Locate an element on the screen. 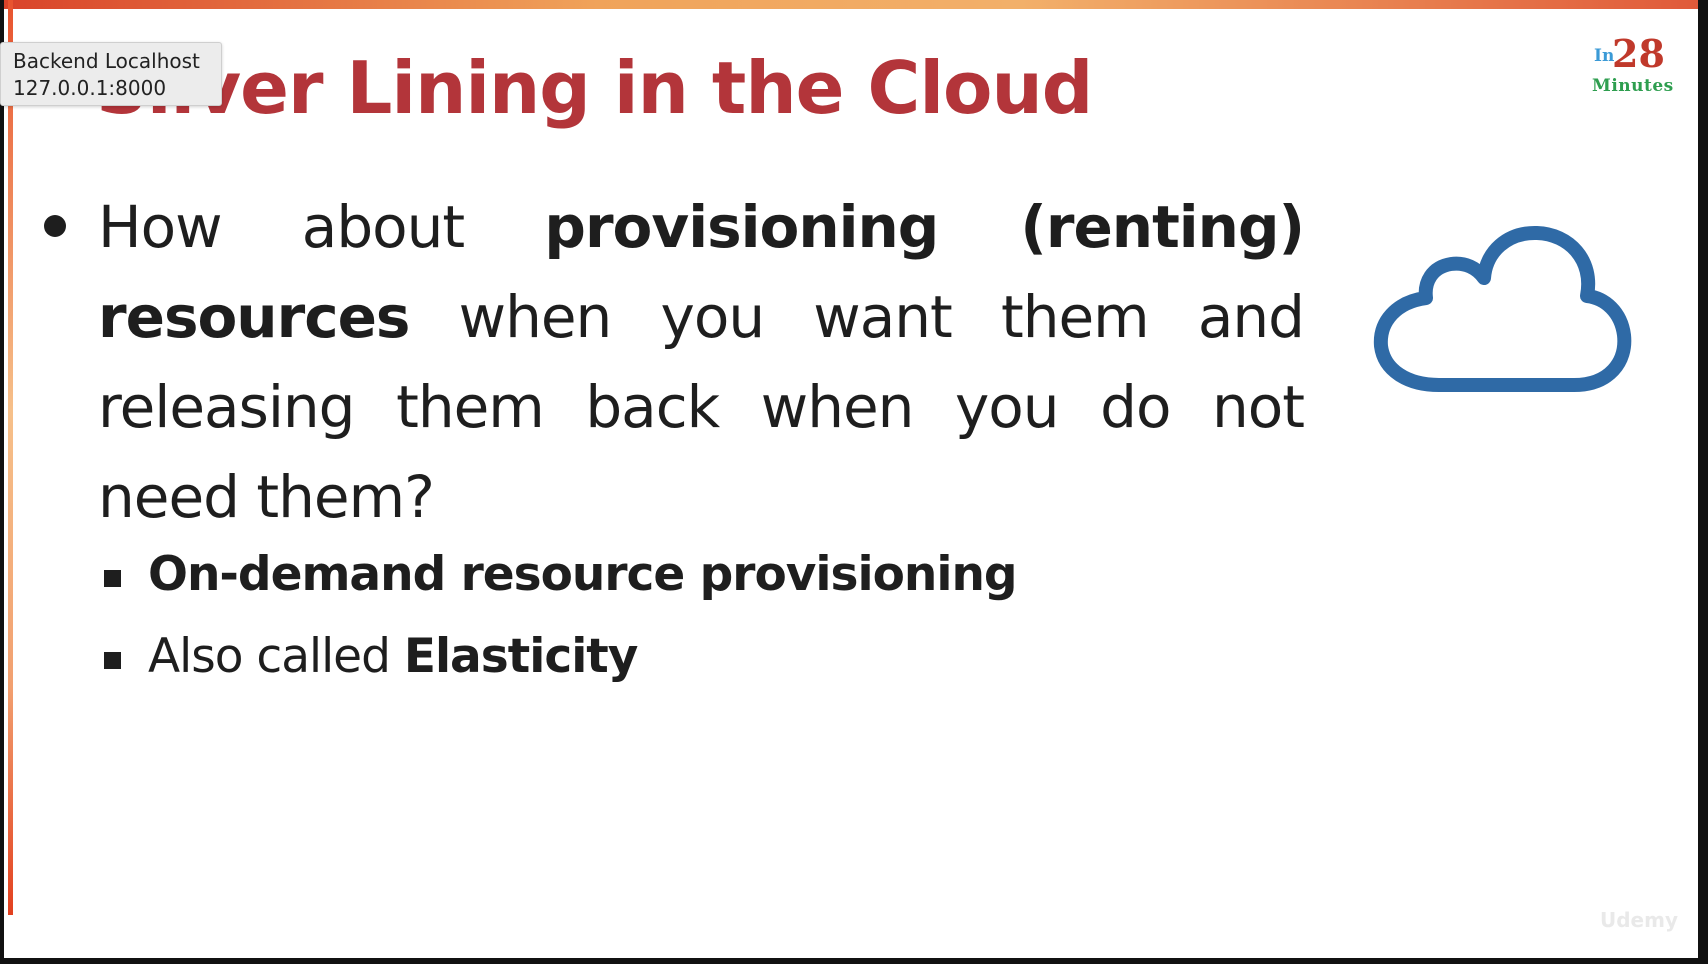  sub-bullet-elasticity-prefix: Also called is located at coordinates (276, 656).